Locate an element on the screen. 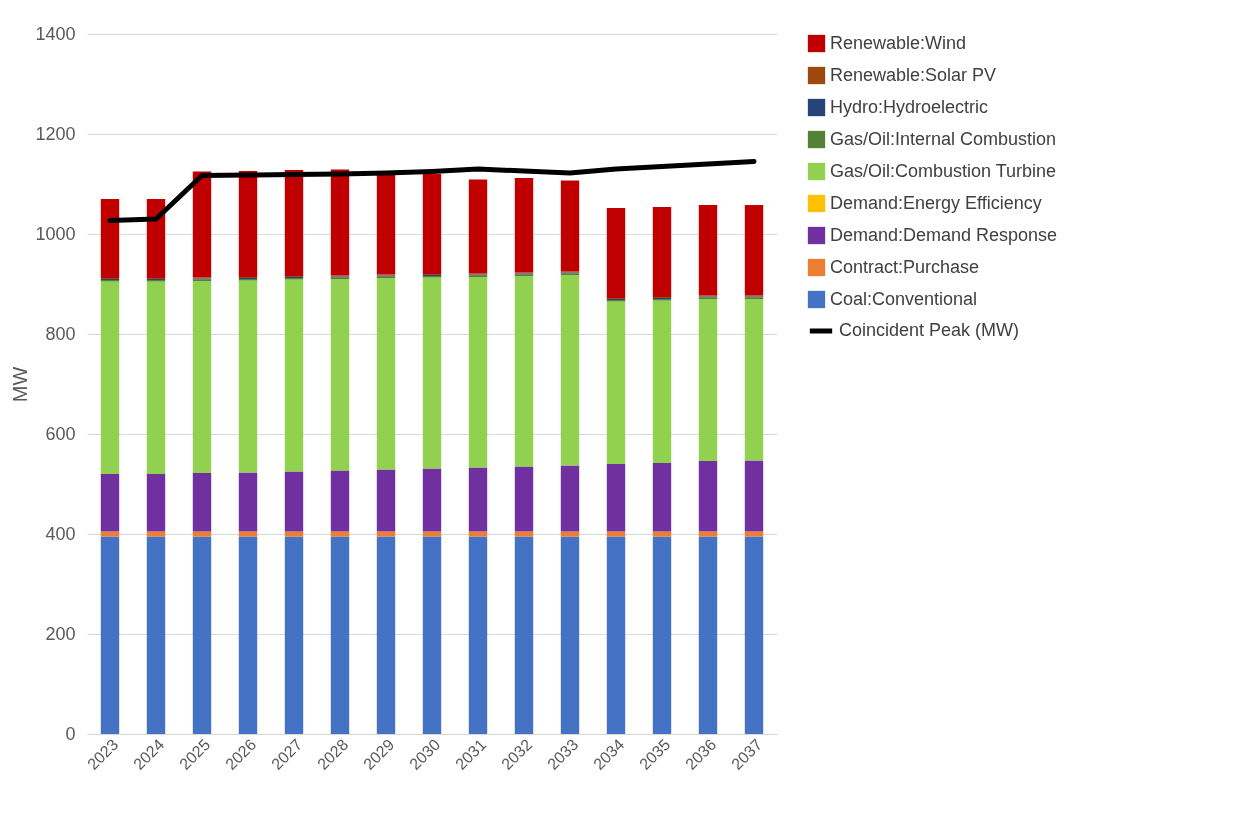 The width and height of the screenshot is (1256, 823). legend-label: Hydro:Hydroelectric is located at coordinates (909, 106).